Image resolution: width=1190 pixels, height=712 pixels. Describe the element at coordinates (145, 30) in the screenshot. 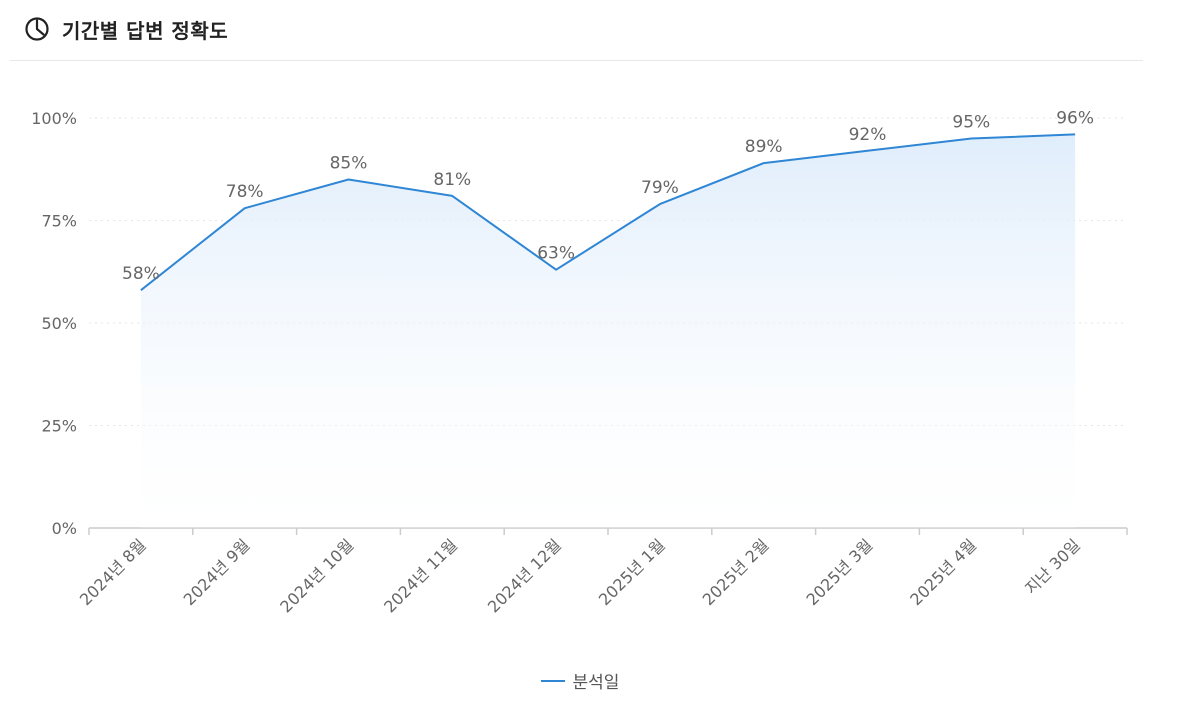

I see `chart-title: 기간별 답변 정확도` at that location.